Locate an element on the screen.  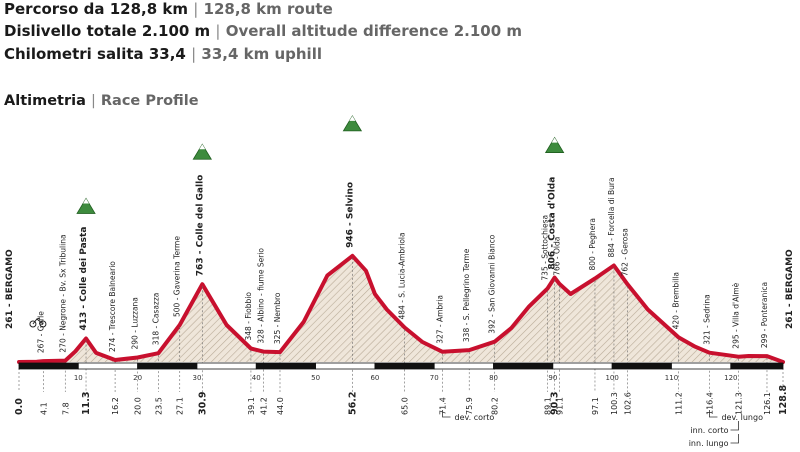
uphill-km: Chilometri salita 33,4 | 33,4 km uphill is located at coordinates (163, 54).